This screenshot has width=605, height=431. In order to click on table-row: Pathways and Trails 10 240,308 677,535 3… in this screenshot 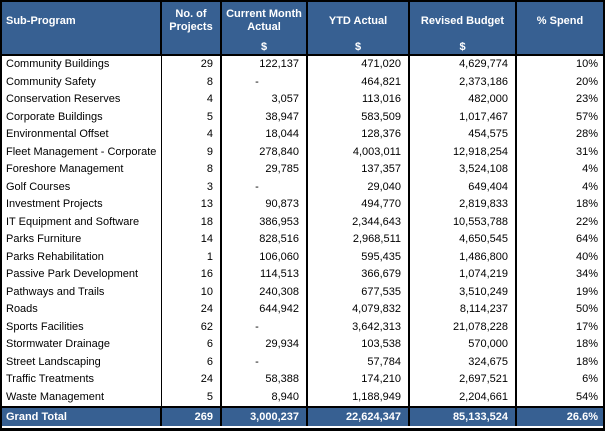, I will do `click(302, 292)`.